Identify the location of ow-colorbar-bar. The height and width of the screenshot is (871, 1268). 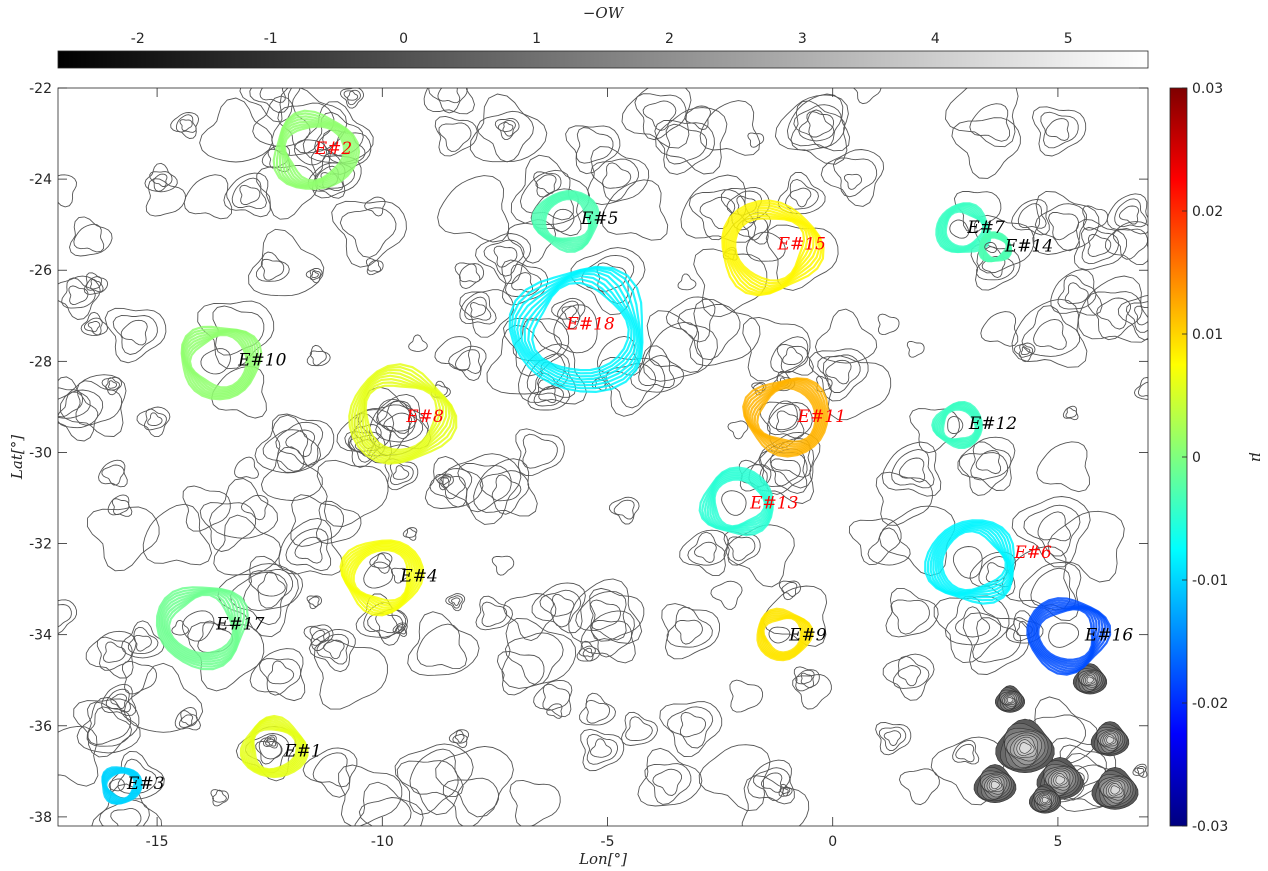
(603, 59).